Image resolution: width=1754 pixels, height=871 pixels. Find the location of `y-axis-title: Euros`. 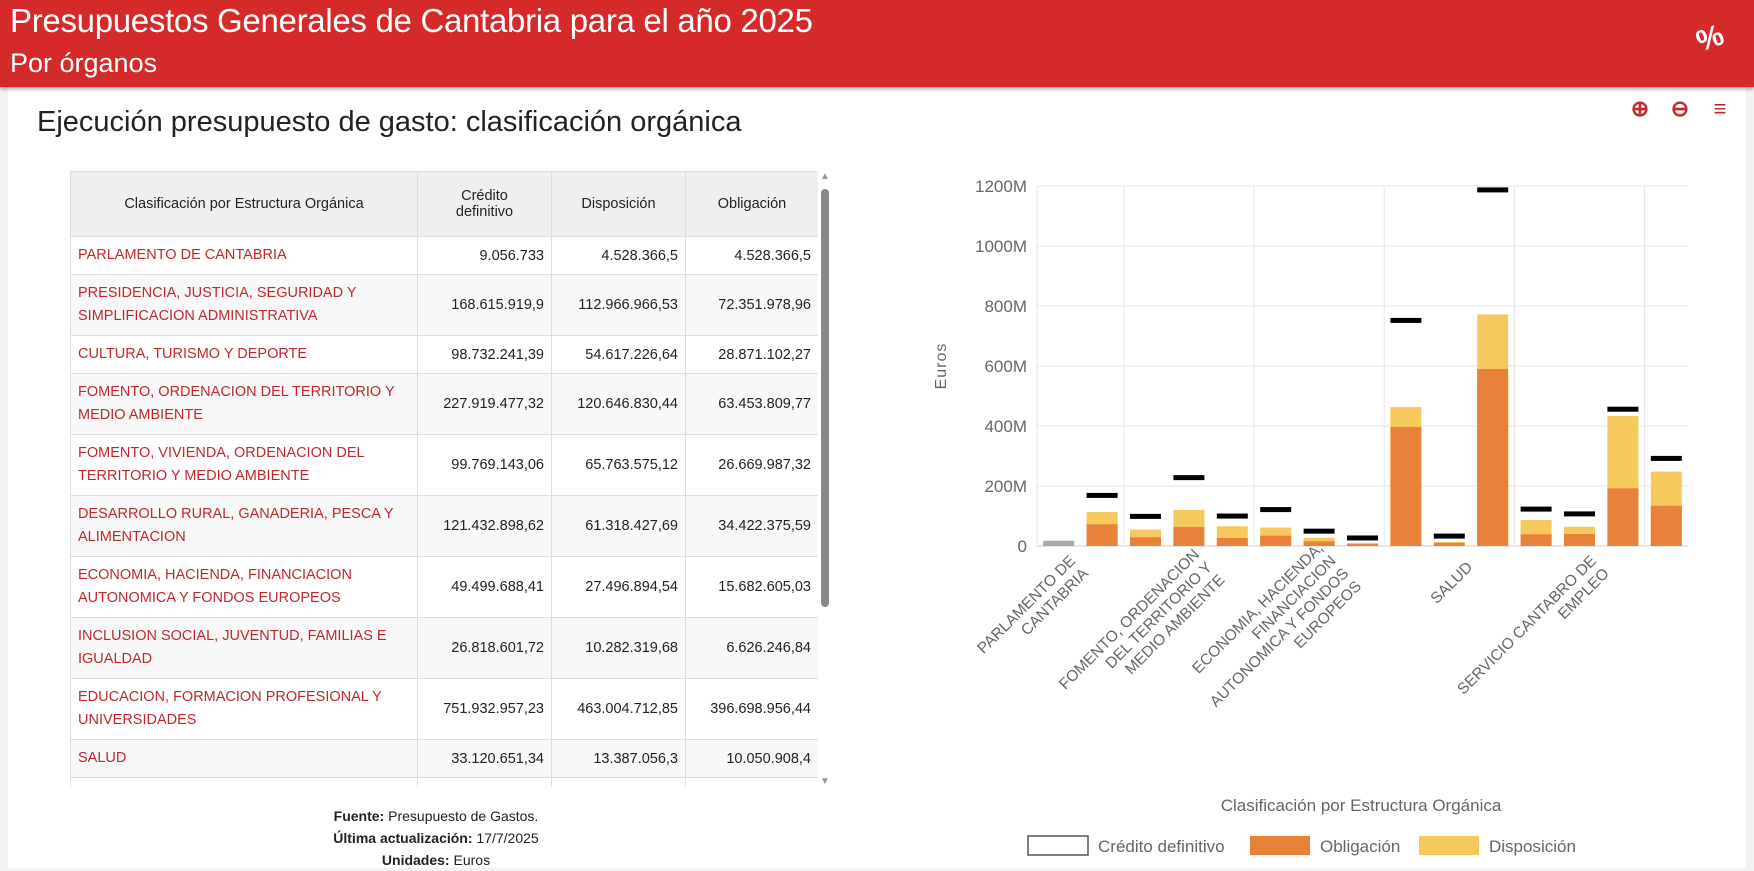

y-axis-title: Euros is located at coordinates (941, 366).